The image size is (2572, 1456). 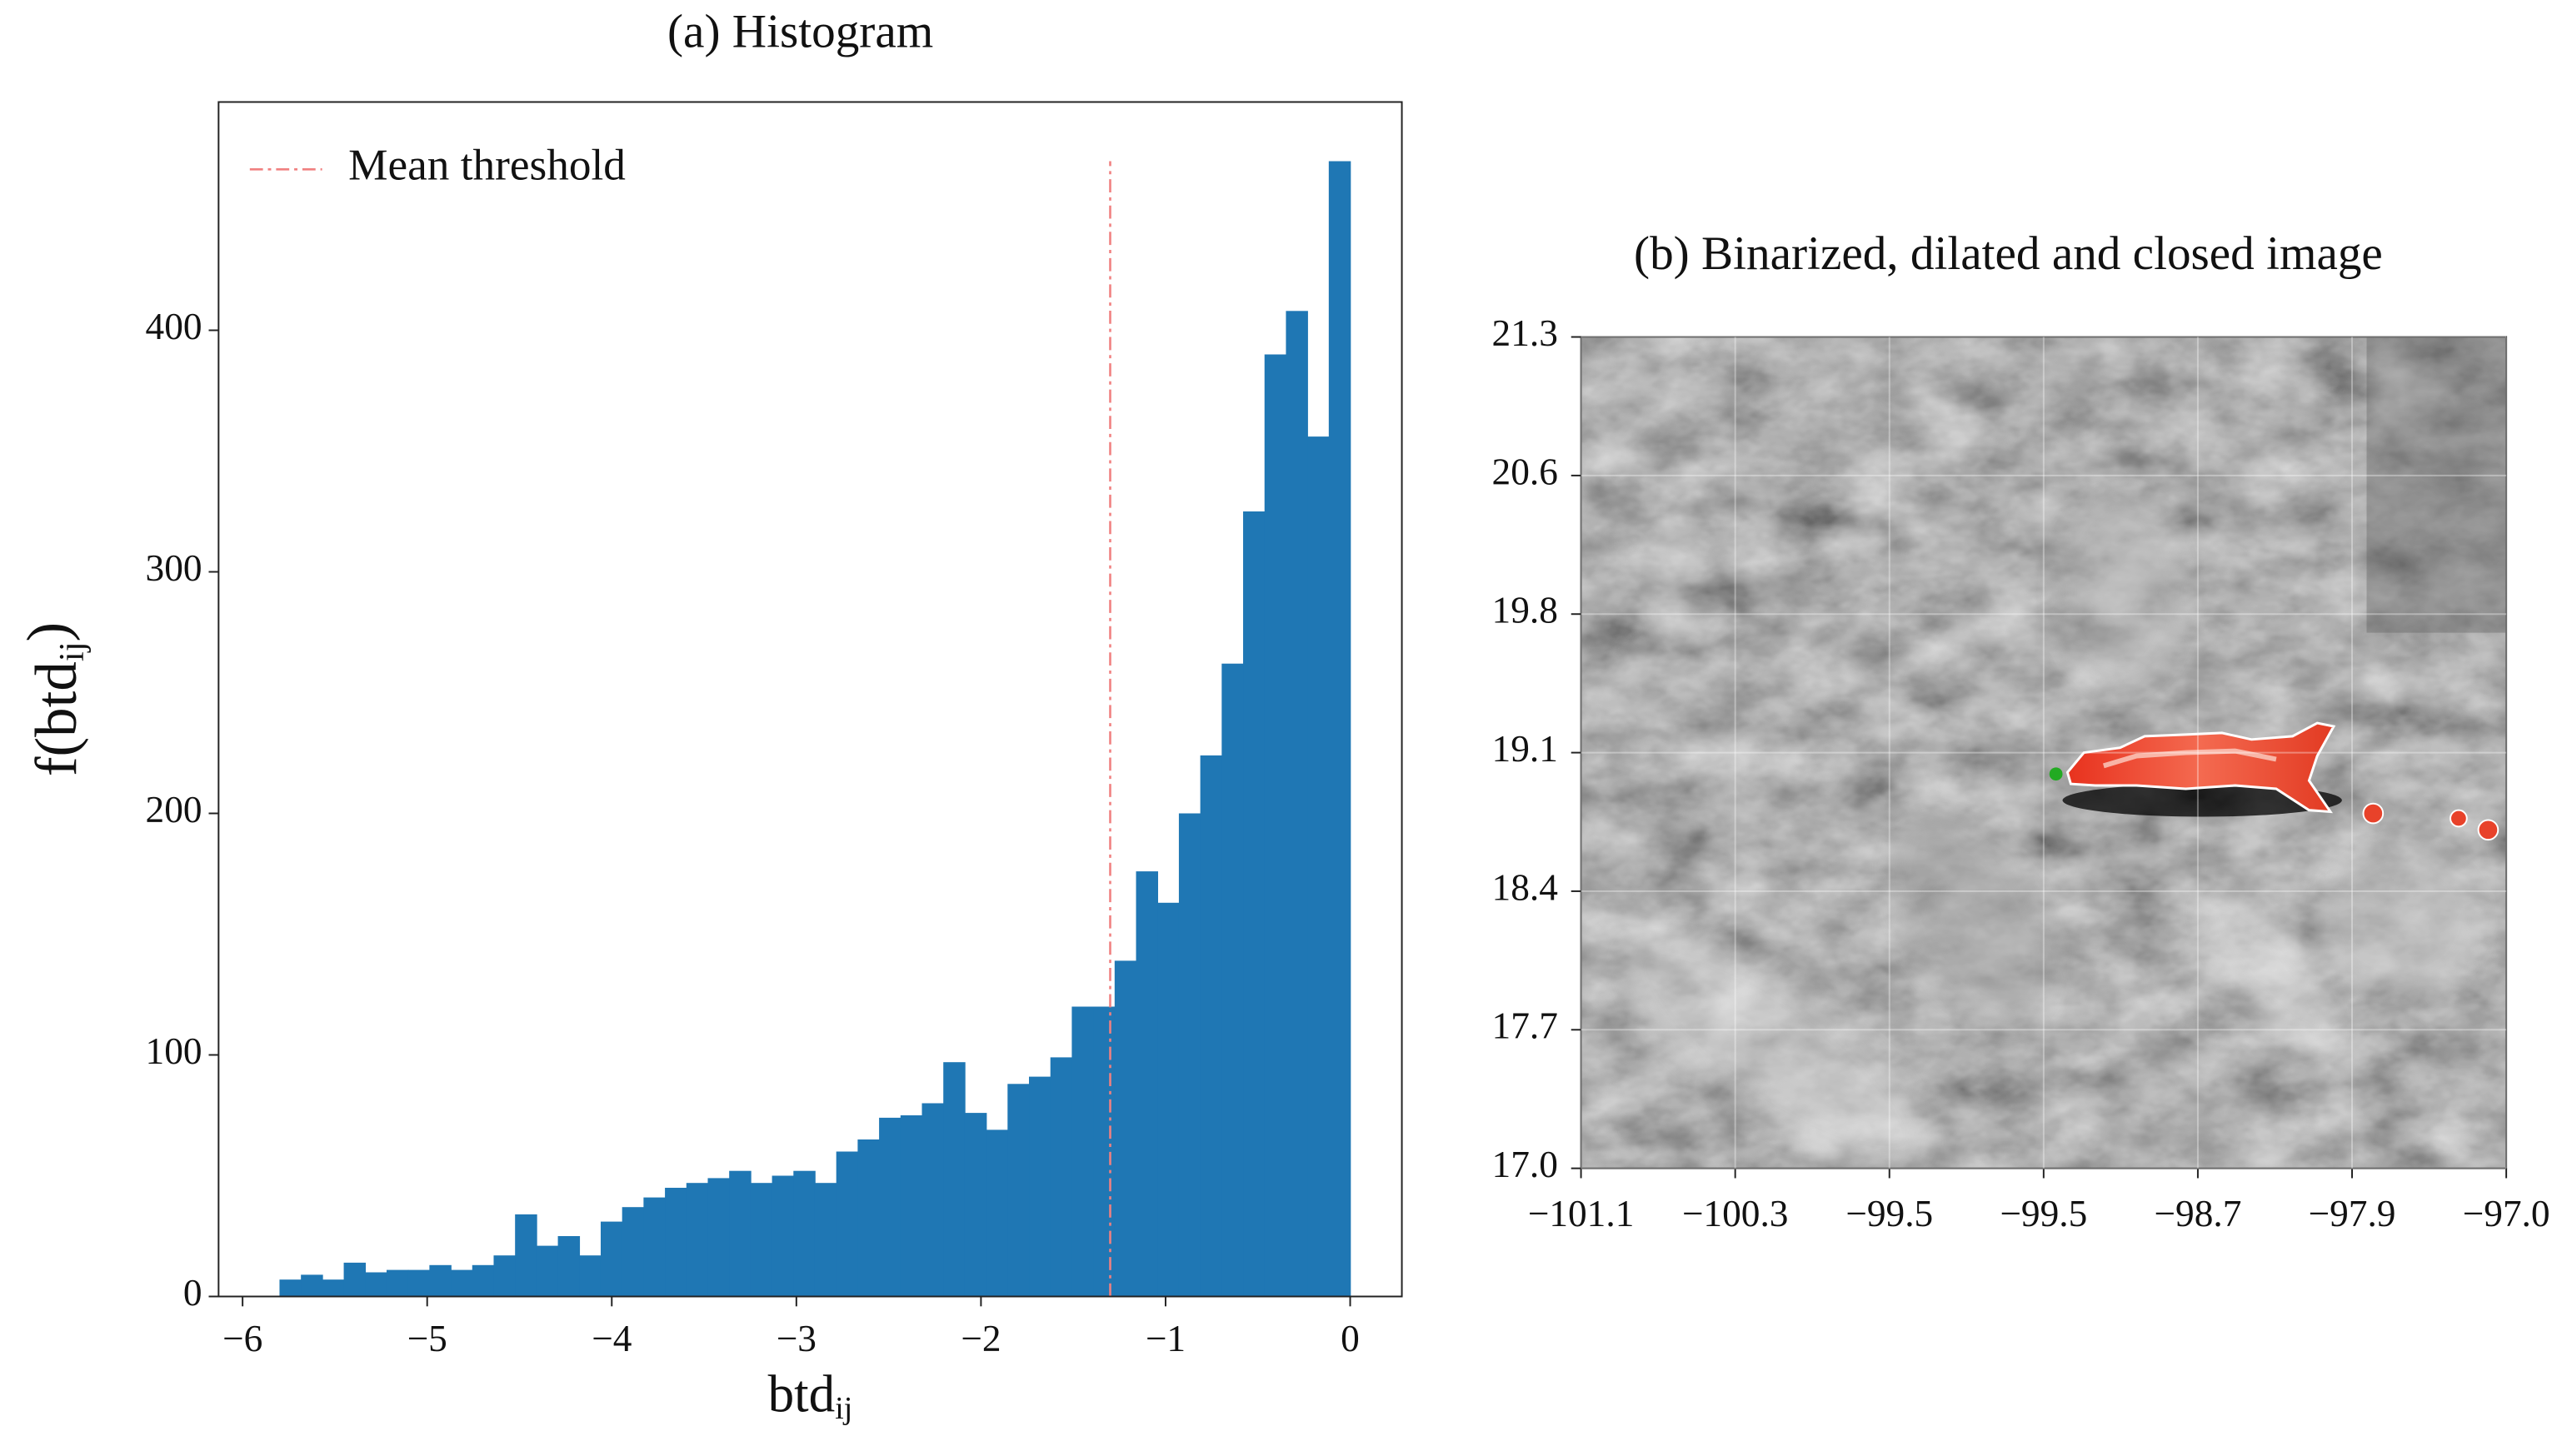 What do you see at coordinates (797, 1338) in the screenshot?
I see `x-tick-label: −3` at bounding box center [797, 1338].